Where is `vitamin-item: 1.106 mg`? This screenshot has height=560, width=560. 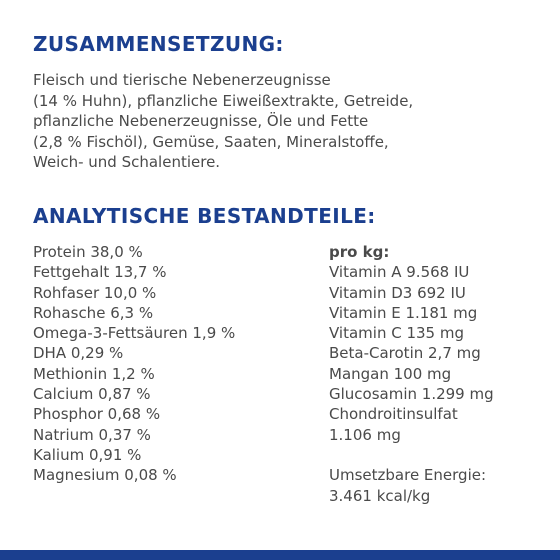 vitamin-item: 1.106 mg is located at coordinates (365, 434).